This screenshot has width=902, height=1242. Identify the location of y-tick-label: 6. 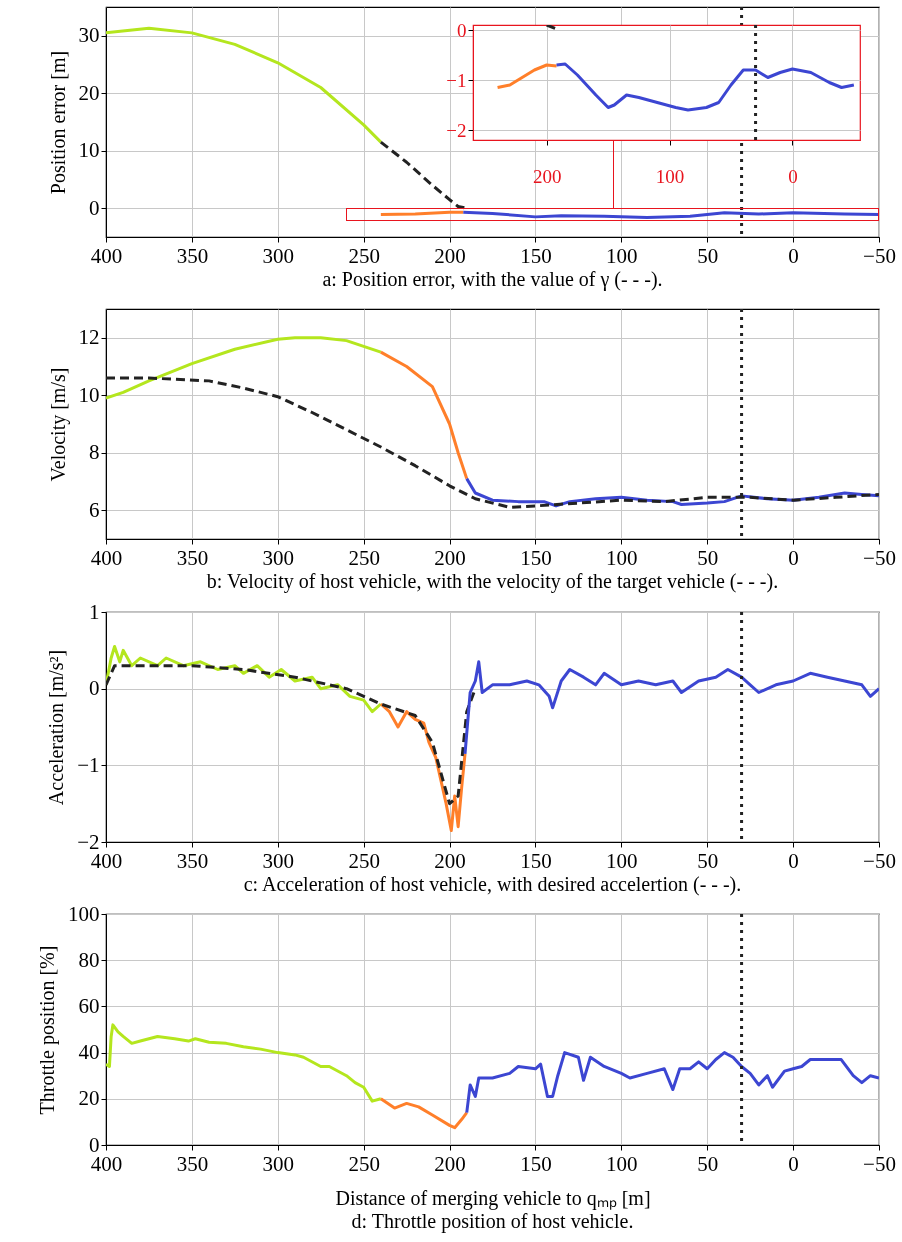
(94, 509).